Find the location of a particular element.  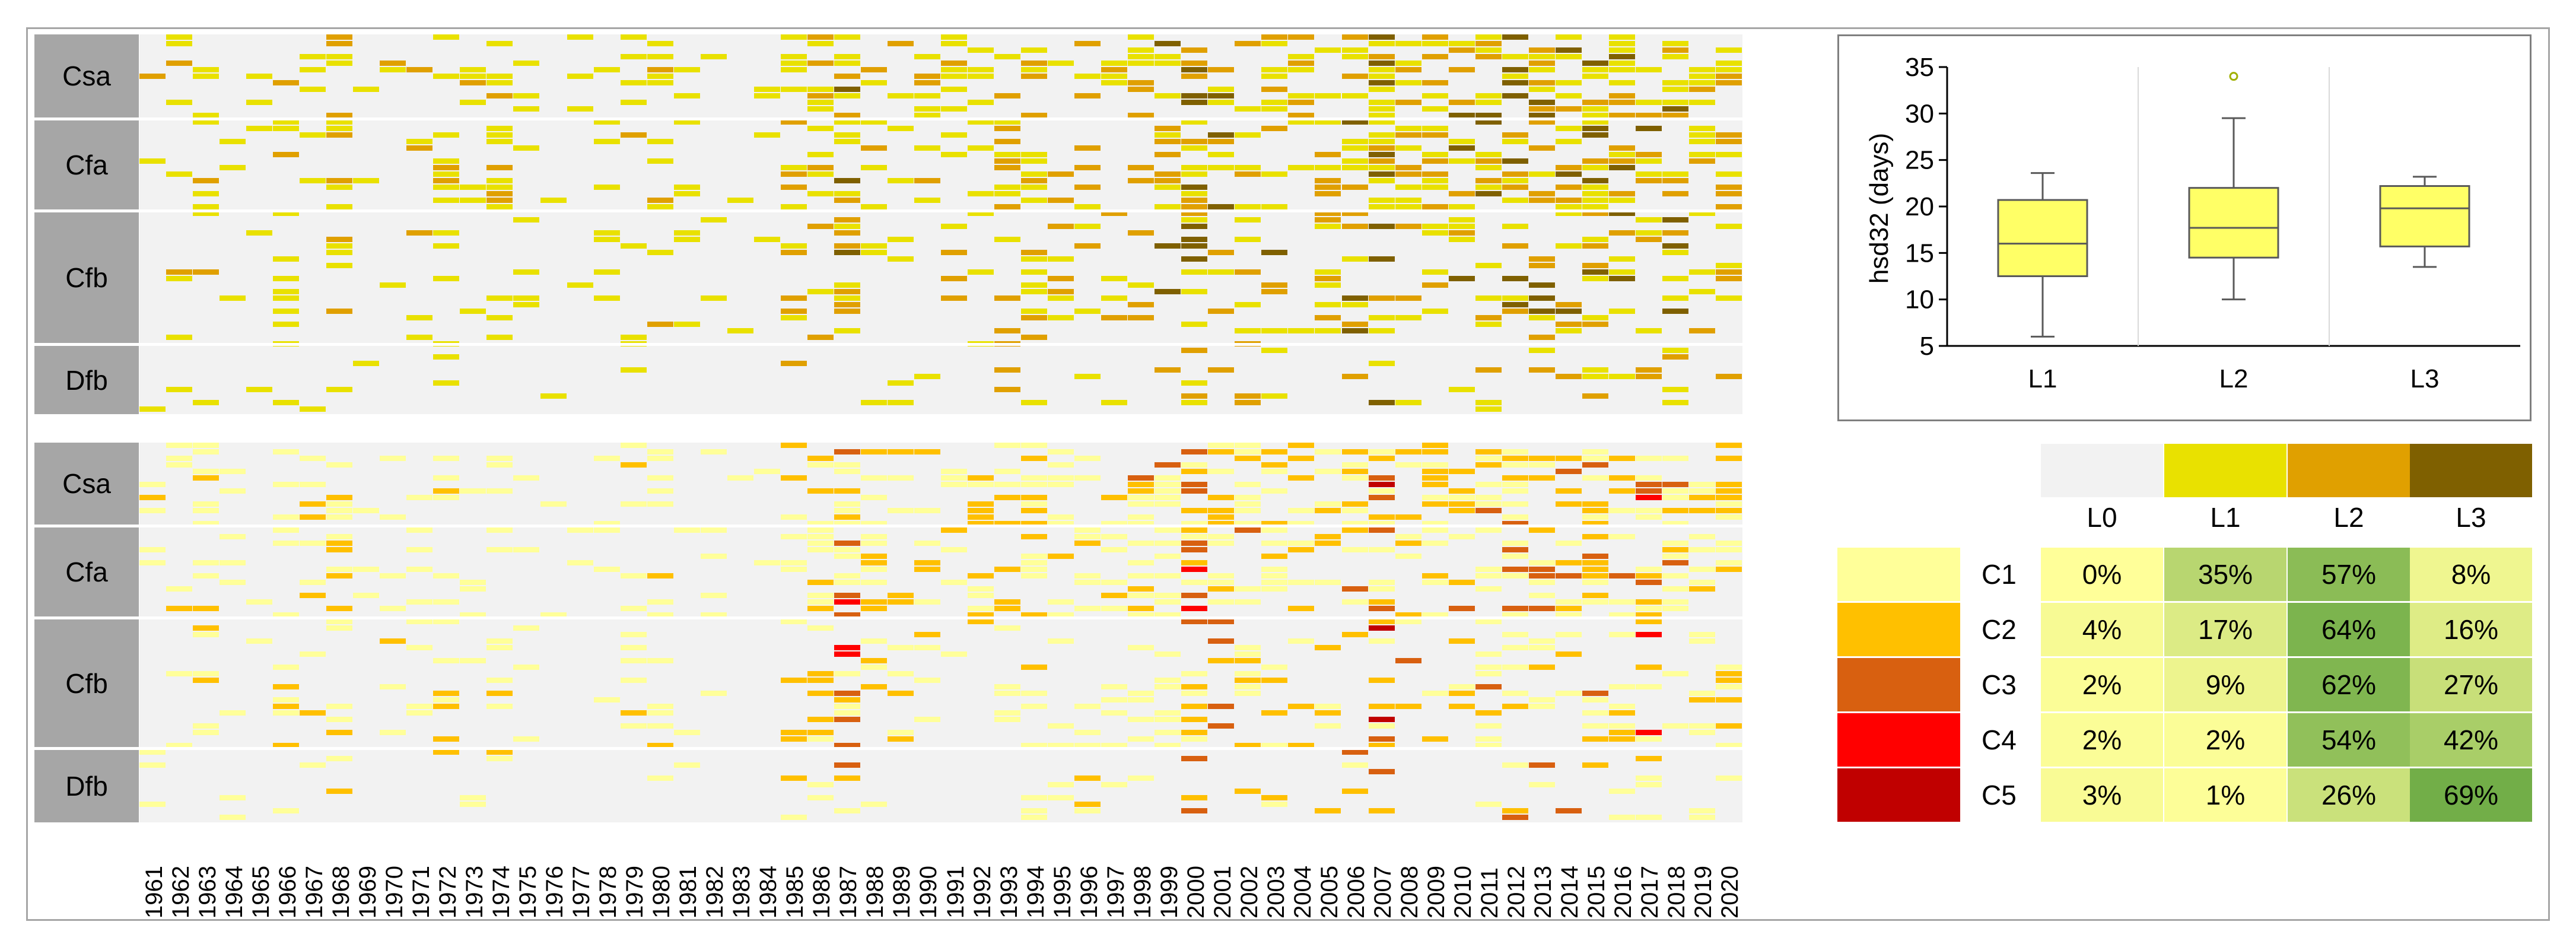

year-tick-label: 1972 is located at coordinates (447, 892).